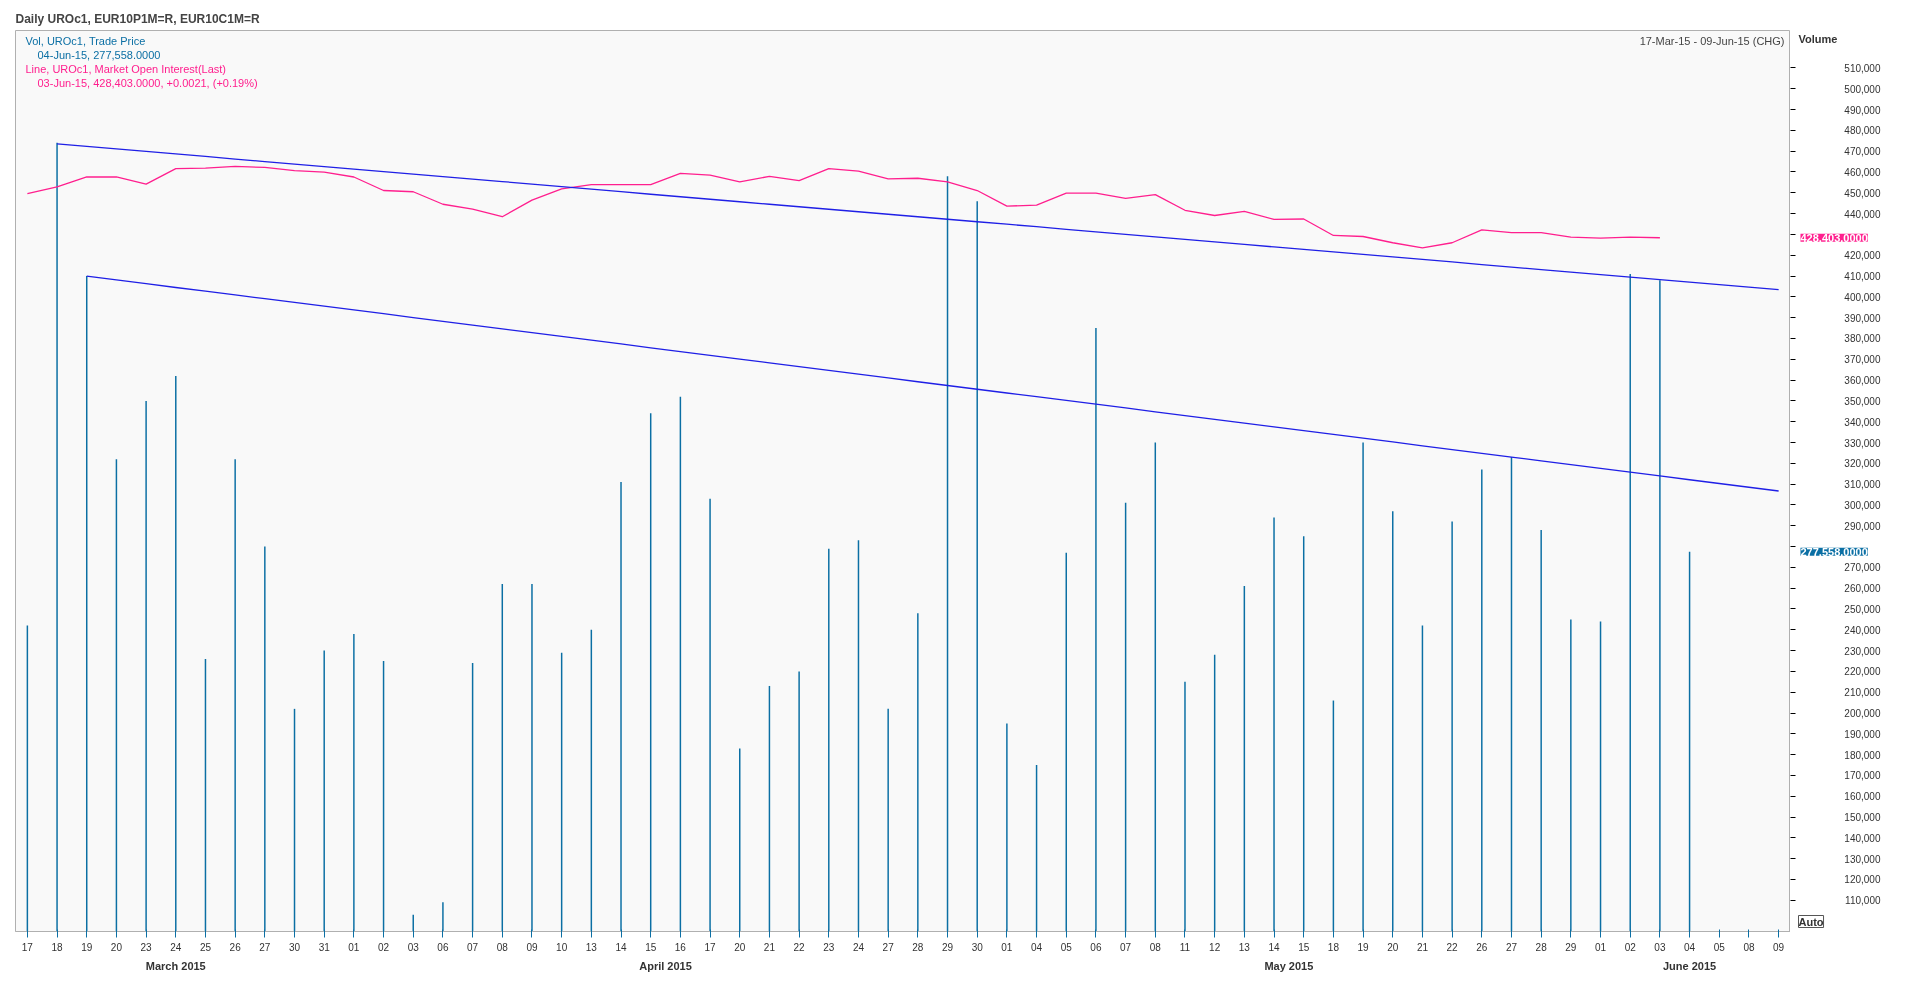 The height and width of the screenshot is (997, 1906). Describe the element at coordinates (1712, 40) in the screenshot. I see `chart-subtitle: 17-Mar-15 - 09-Jun-15 (CHG)` at that location.